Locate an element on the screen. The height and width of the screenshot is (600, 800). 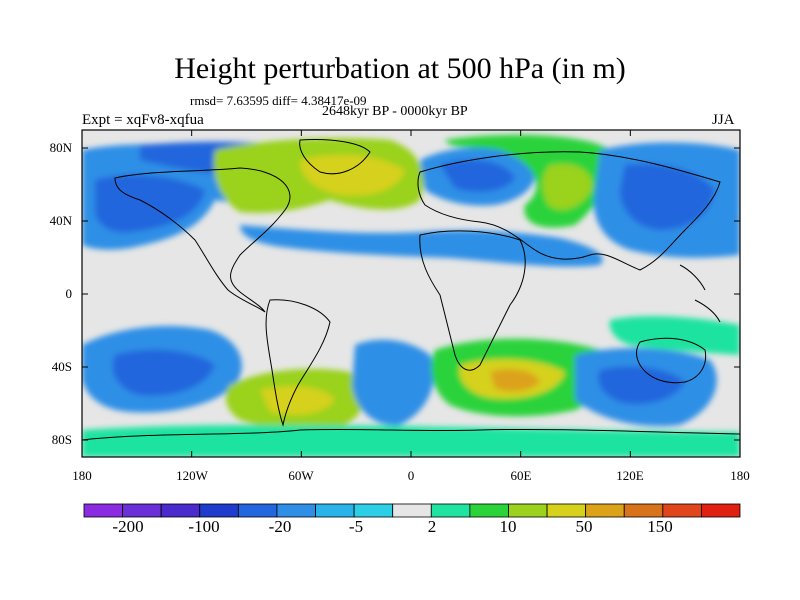
coast-australia is located at coordinates (671, 360).